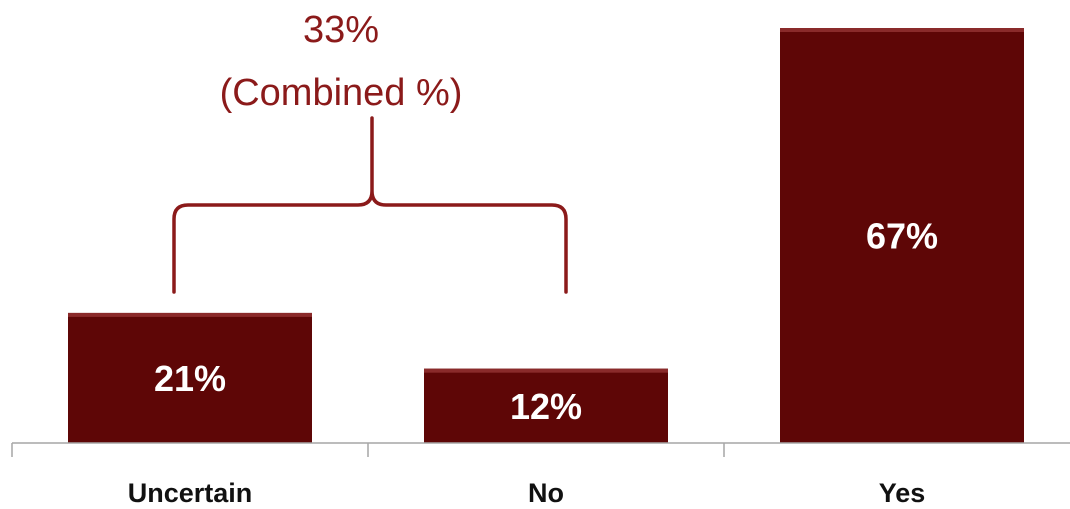 Image resolution: width=1070 pixels, height=509 pixels. Describe the element at coordinates (902, 236) in the screenshot. I see `data-label-yes: 67%` at that location.